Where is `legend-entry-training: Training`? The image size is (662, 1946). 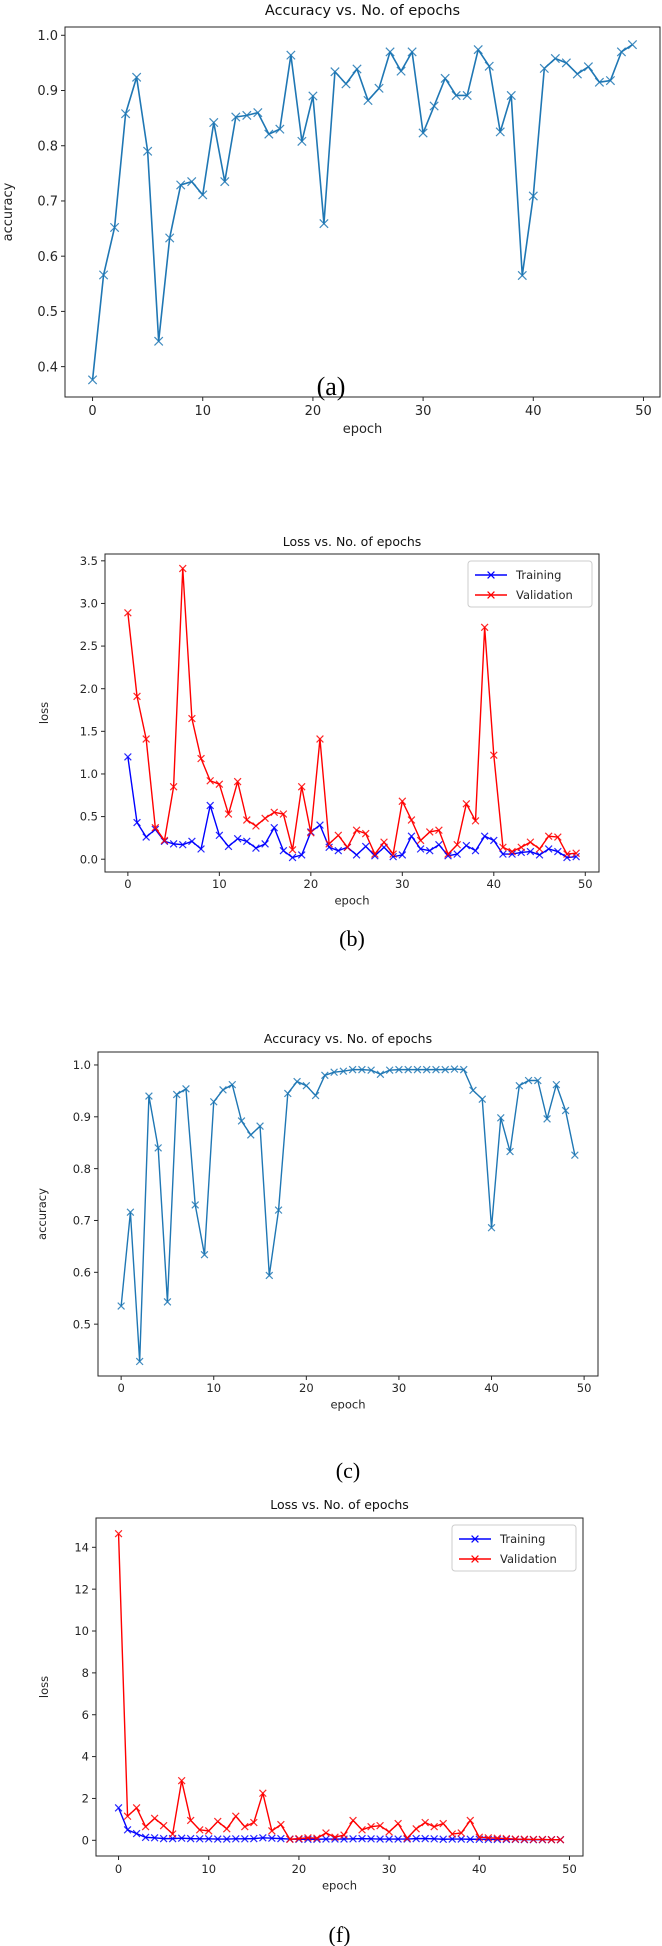
legend-entry-training: Training is located at coordinates (518, 575).